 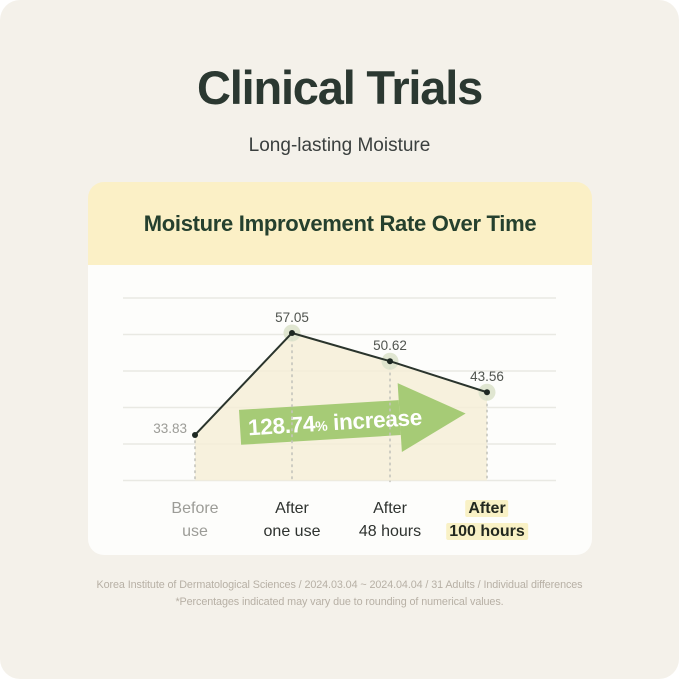 What do you see at coordinates (487, 531) in the screenshot?
I see `x-tick-text: 100 hours` at bounding box center [487, 531].